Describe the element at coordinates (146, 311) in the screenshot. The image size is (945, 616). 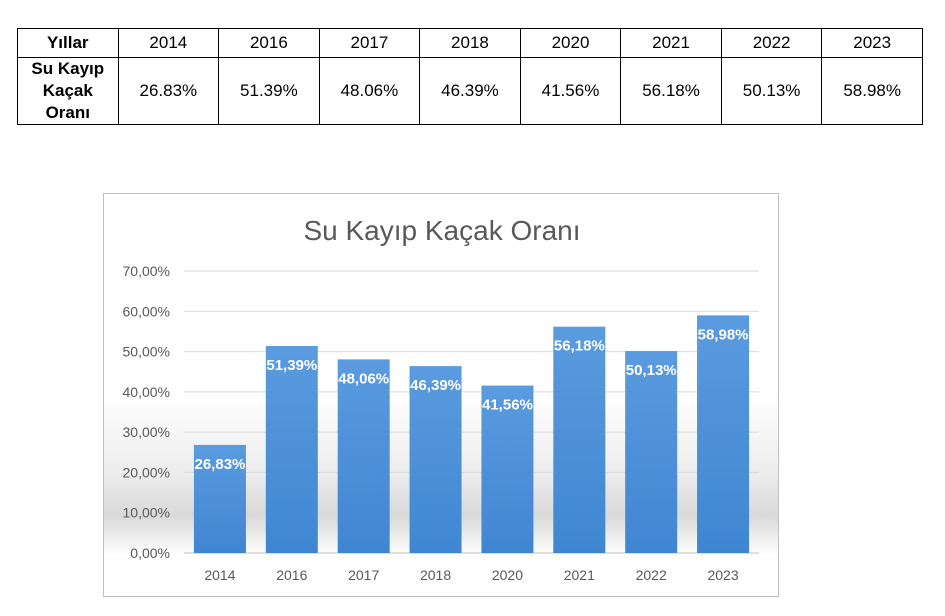
I see `y-tick-label: 60,00%` at that location.